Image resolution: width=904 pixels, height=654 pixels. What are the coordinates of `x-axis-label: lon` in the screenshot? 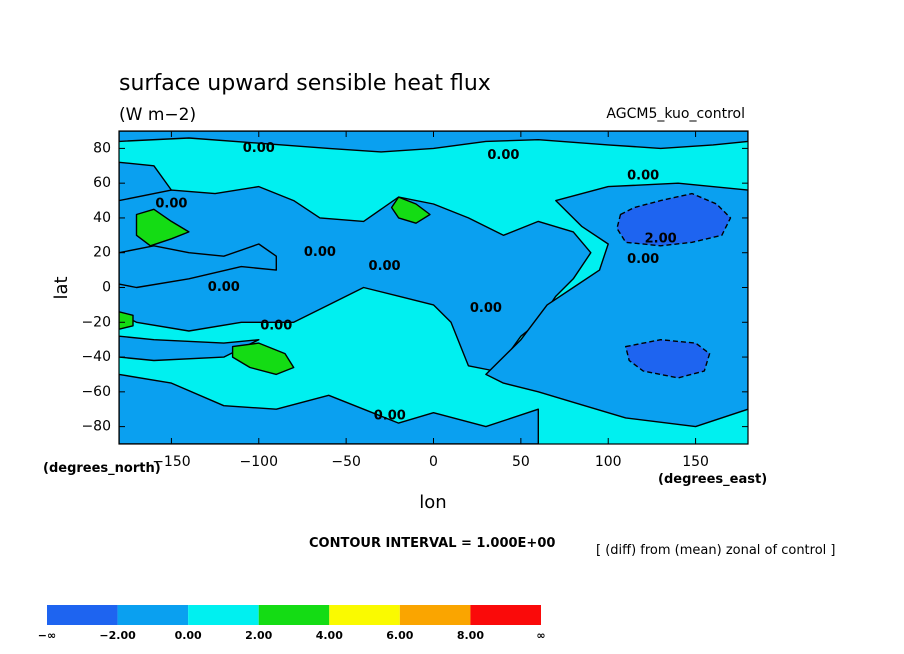 It's located at (432, 502).